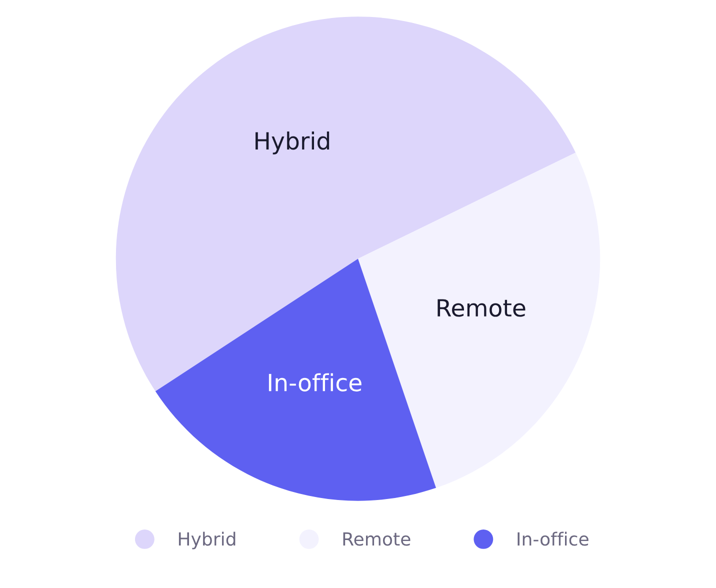  I want to click on legend-label: Hybrid, so click(207, 541).